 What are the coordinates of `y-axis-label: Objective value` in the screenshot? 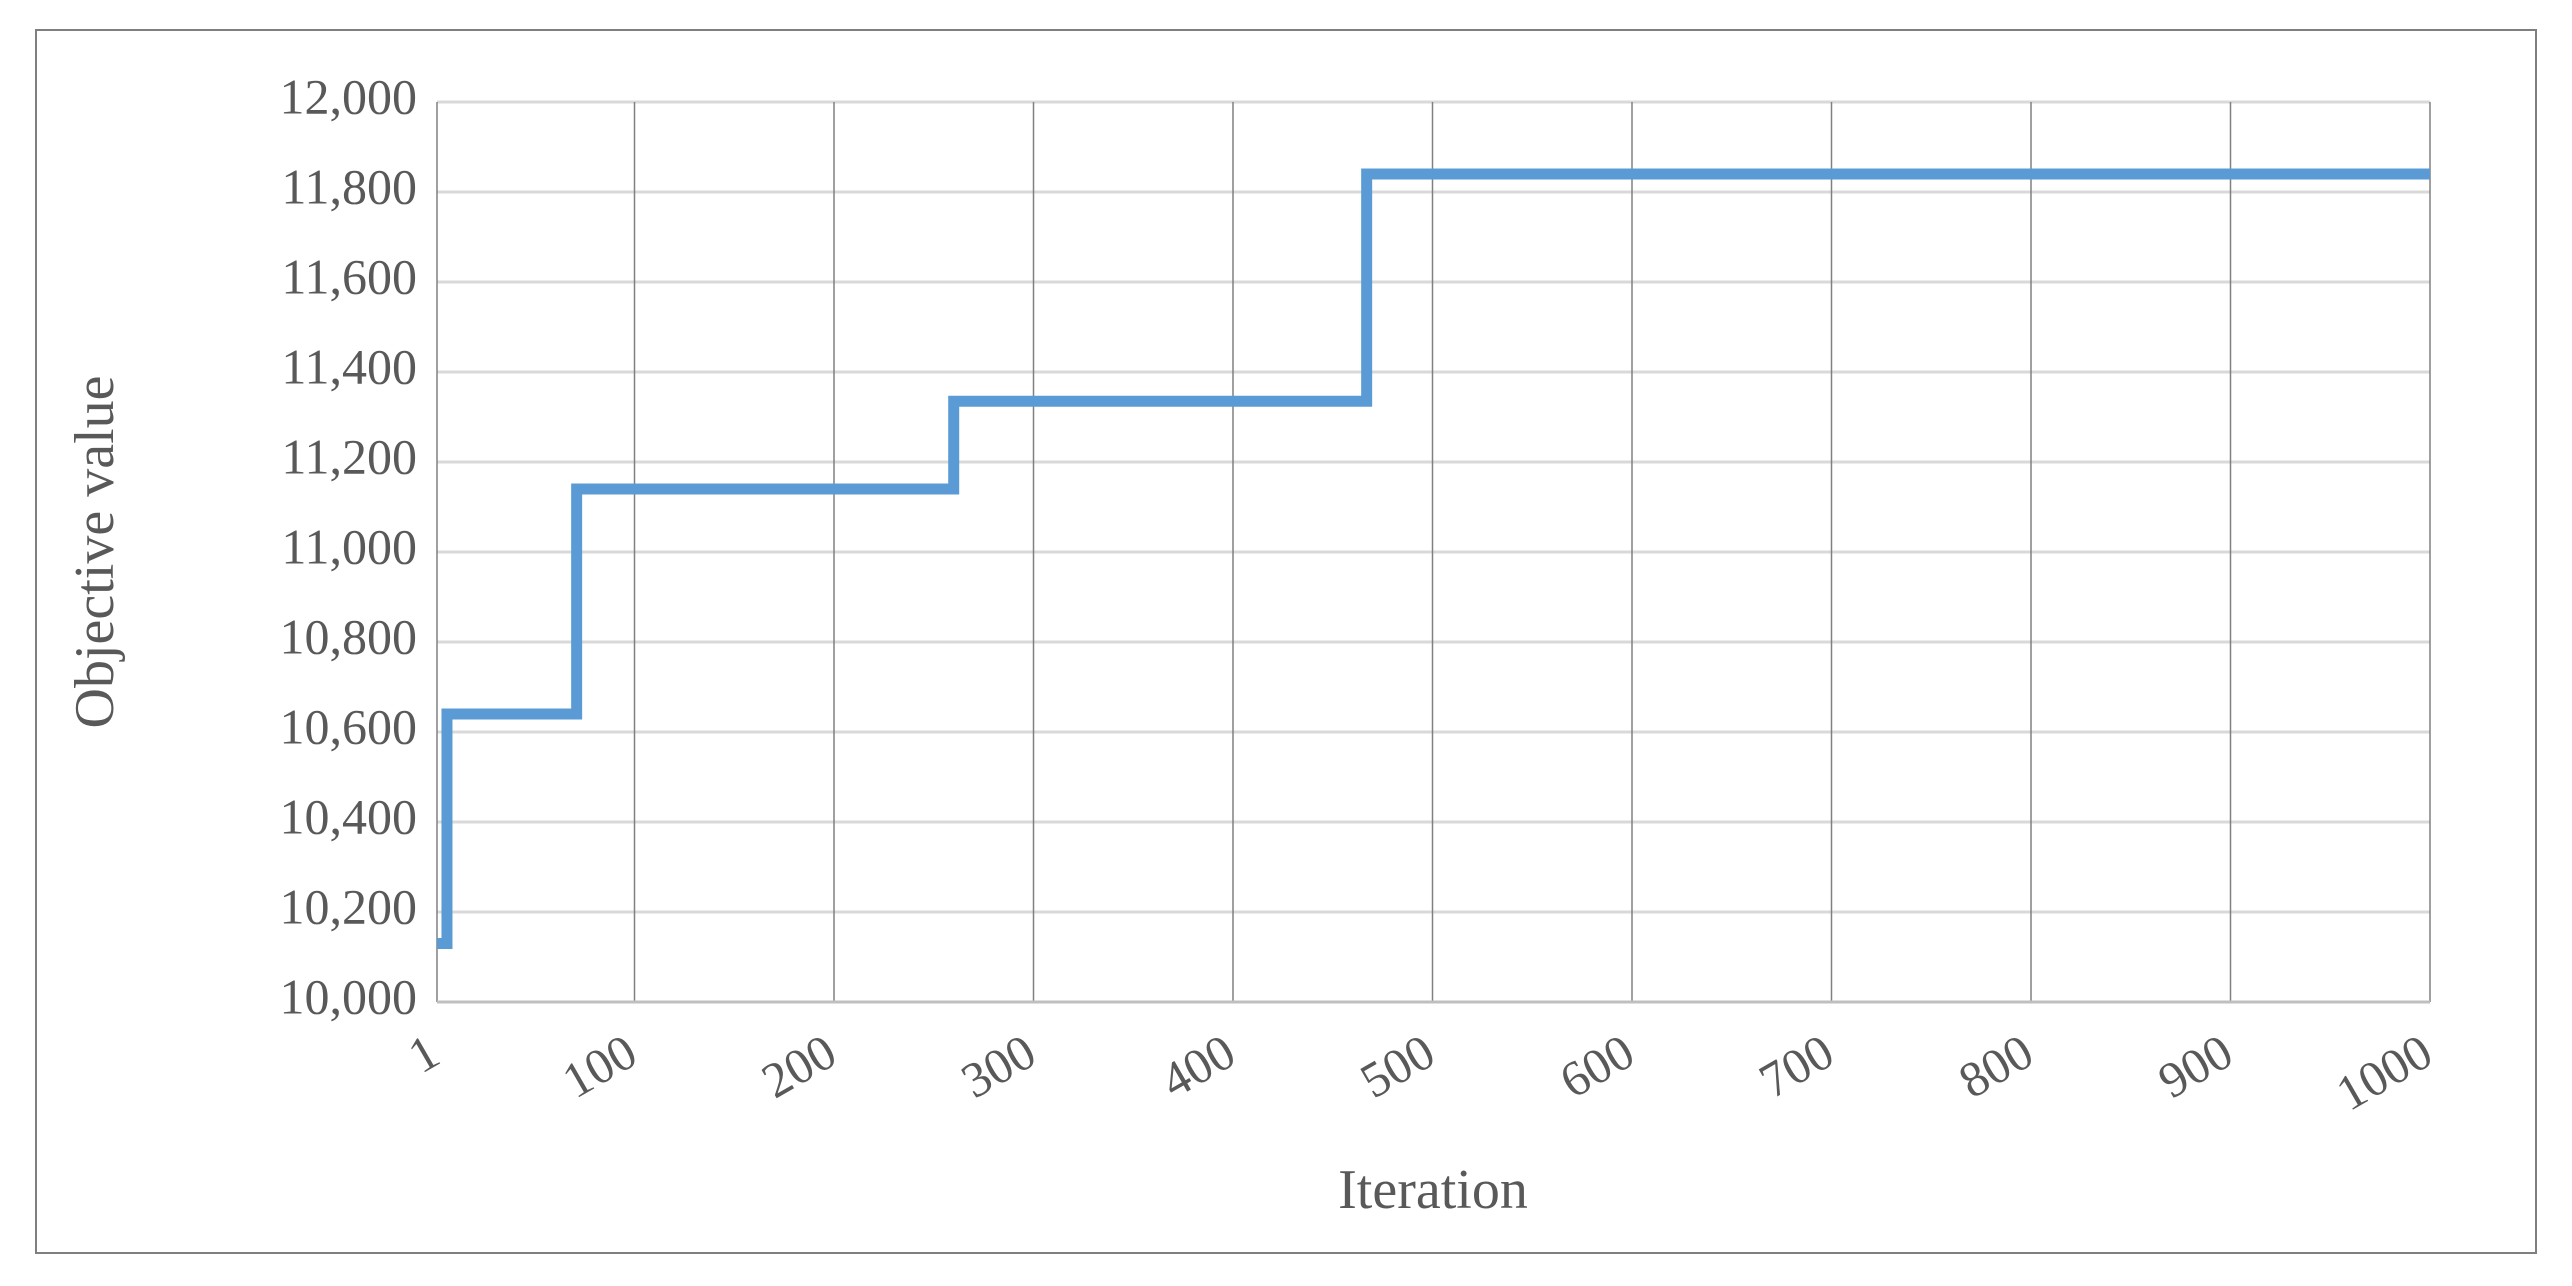 It's located at (95, 552).